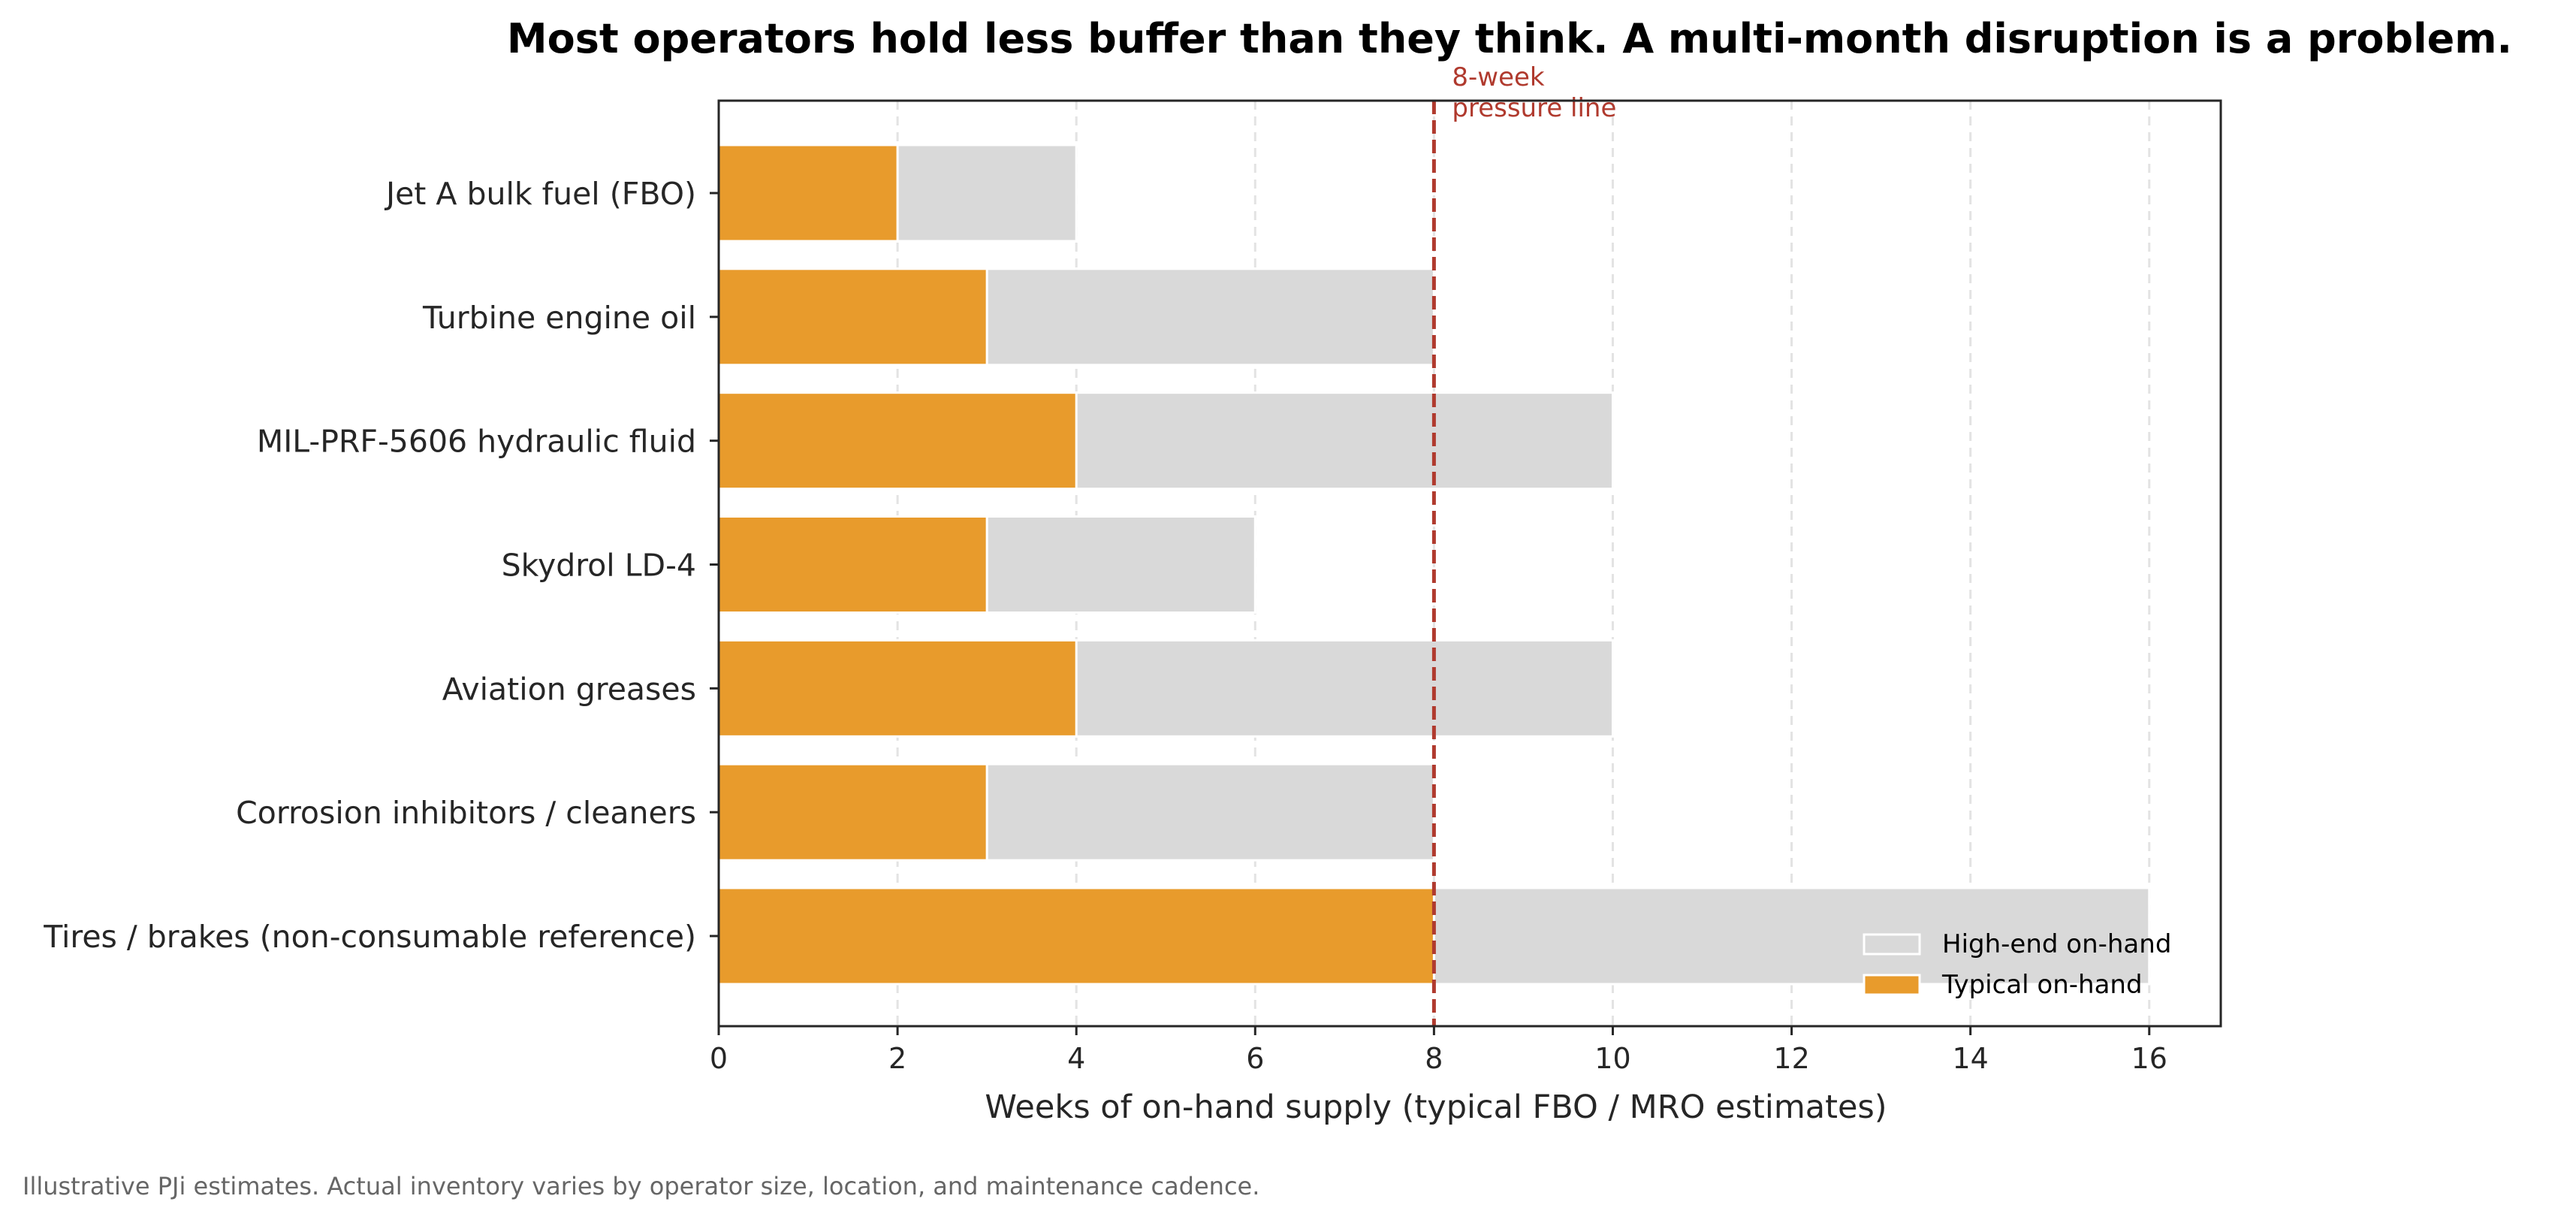 The image size is (2576, 1226). What do you see at coordinates (719, 1058) in the screenshot?
I see `x-tick-label: 0` at bounding box center [719, 1058].